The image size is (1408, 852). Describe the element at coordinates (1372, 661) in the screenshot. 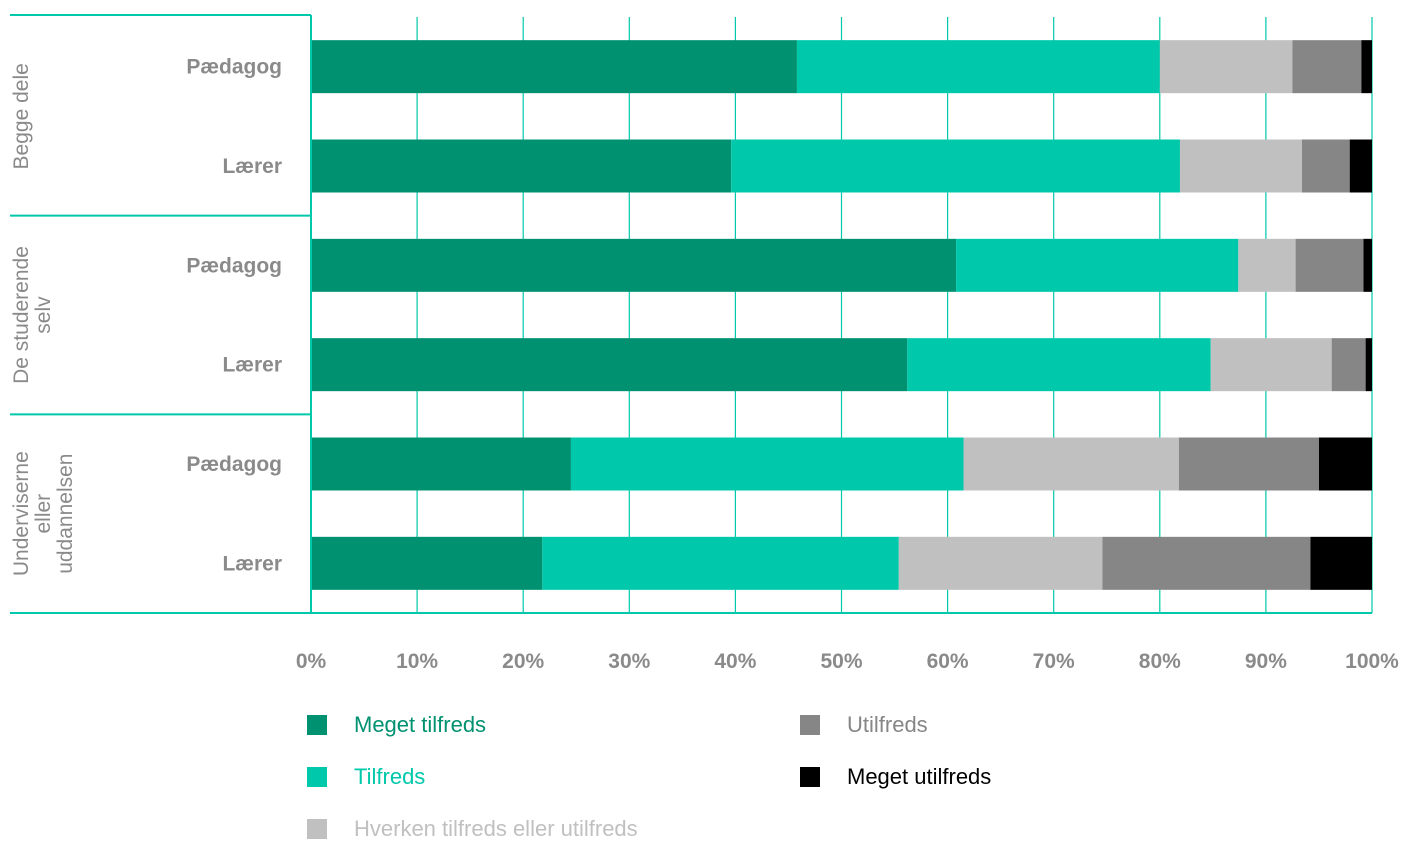

I see `x-tick-label: 100%` at that location.